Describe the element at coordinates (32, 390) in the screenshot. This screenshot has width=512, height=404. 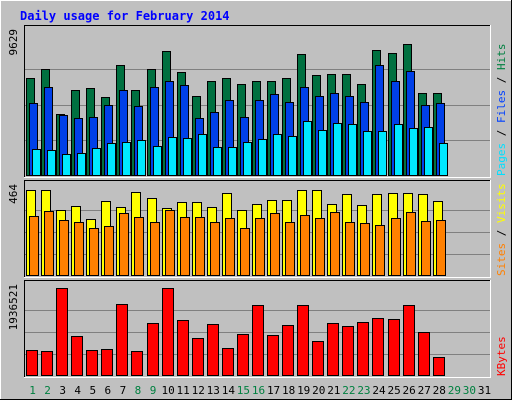
I see `x-tick-label-day-1: 1` at that location.